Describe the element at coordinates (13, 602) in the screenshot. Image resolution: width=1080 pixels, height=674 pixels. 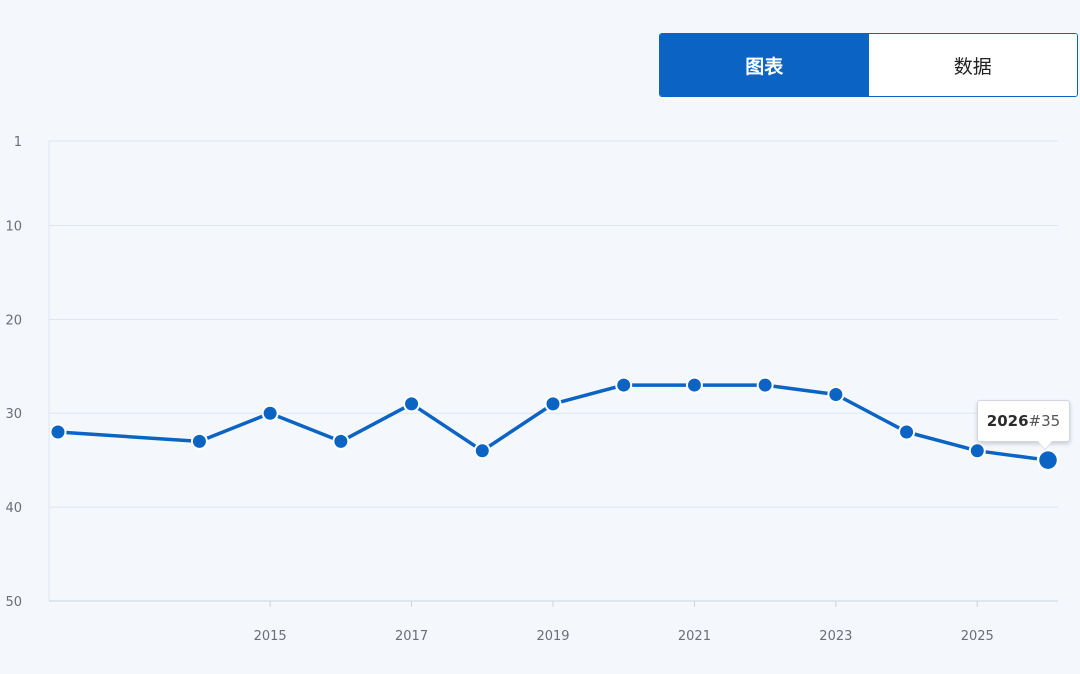
I see `y-tick-label: 50` at that location.